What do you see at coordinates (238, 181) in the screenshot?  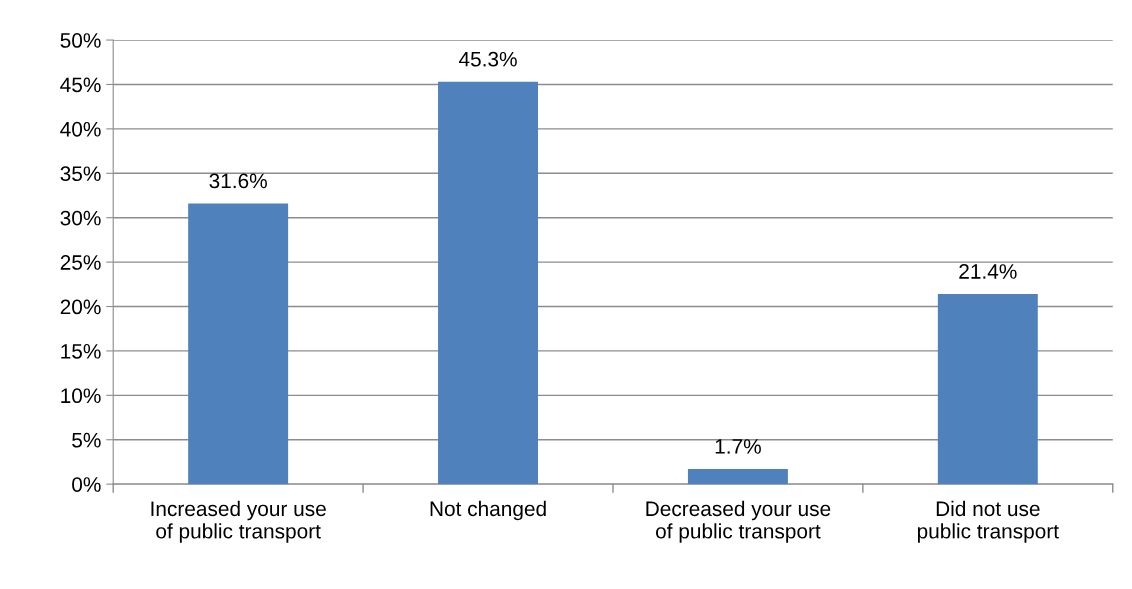 I see `data-label: 31.6%` at bounding box center [238, 181].